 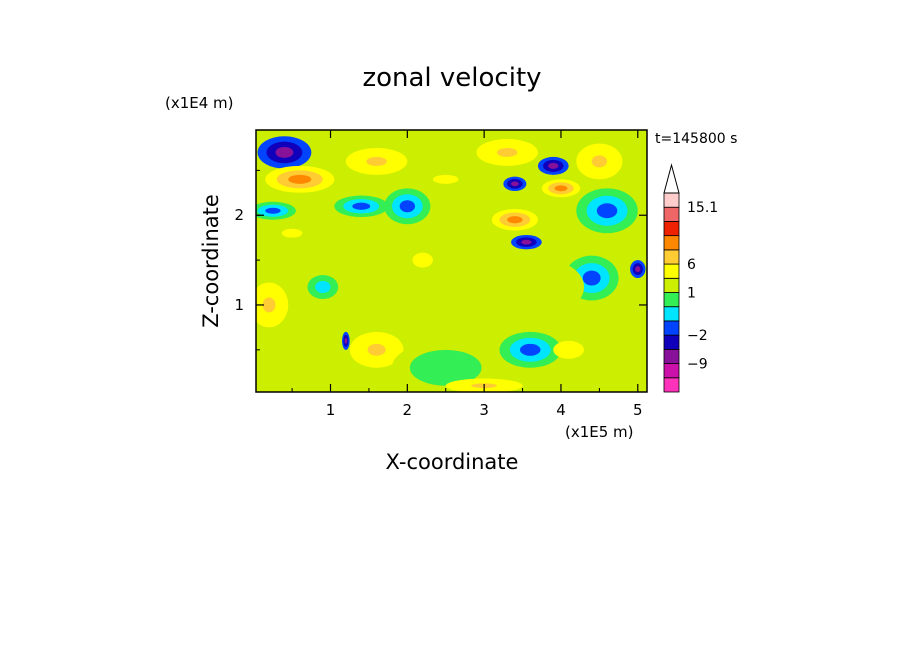 I want to click on x-tick-label: 2, so click(x=408, y=410).